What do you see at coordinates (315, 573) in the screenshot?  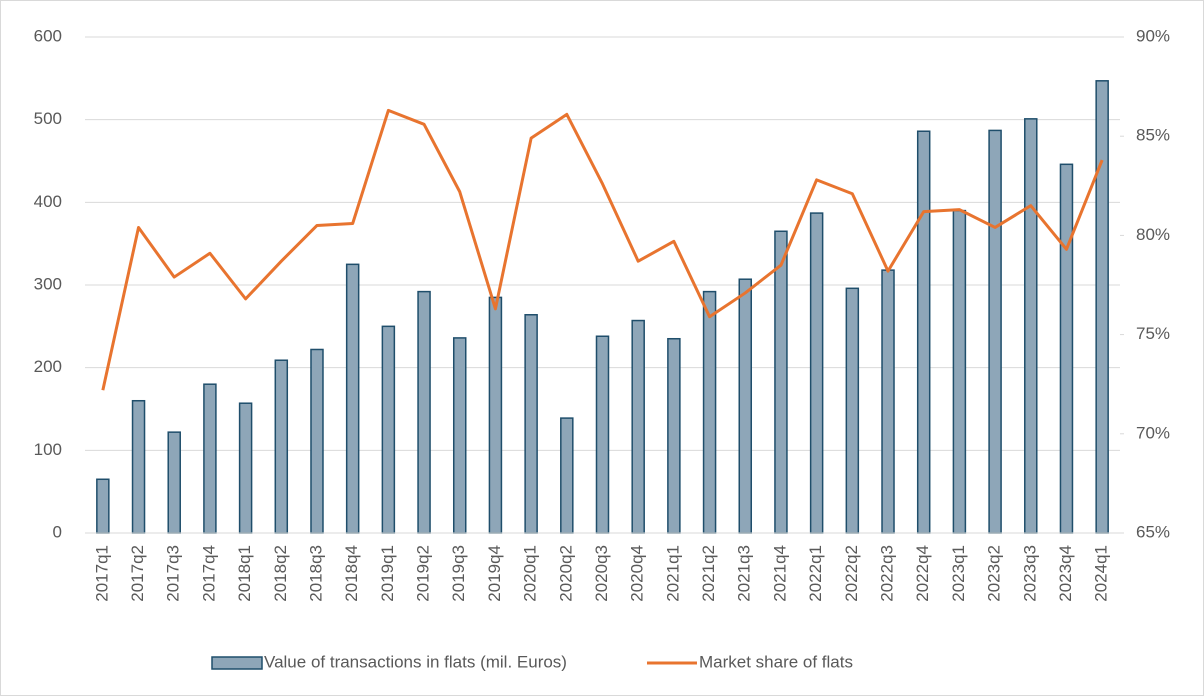 I see `x-tick-label: 2018q3` at bounding box center [315, 573].